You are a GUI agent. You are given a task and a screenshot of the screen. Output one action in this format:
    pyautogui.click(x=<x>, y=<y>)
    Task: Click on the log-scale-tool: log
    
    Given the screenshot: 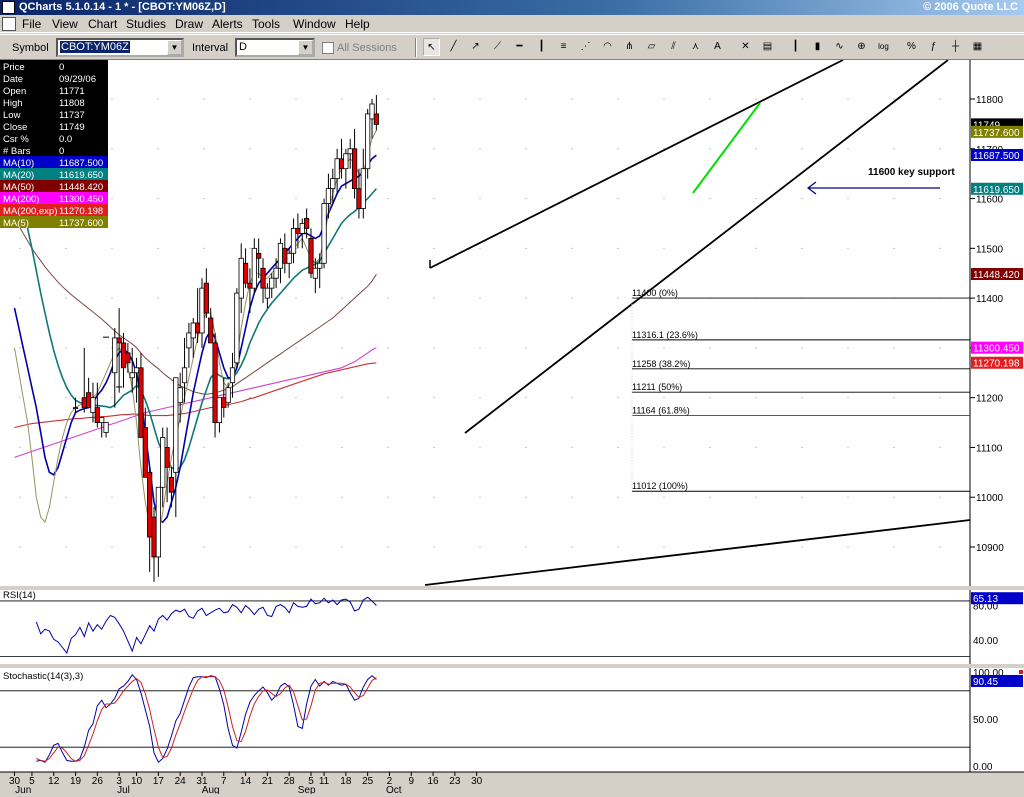 What is the action you would take?
    pyautogui.click(x=883, y=46)
    